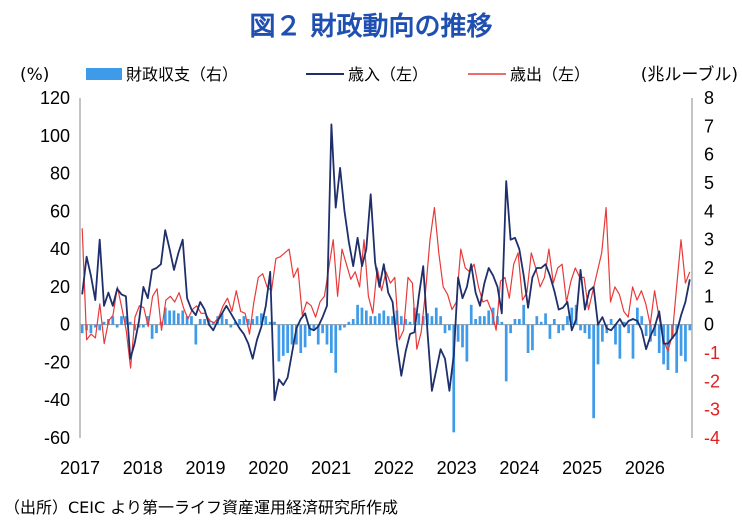 The height and width of the screenshot is (520, 742). Describe the element at coordinates (712, 381) in the screenshot. I see `right-tick-label: -2` at that location.